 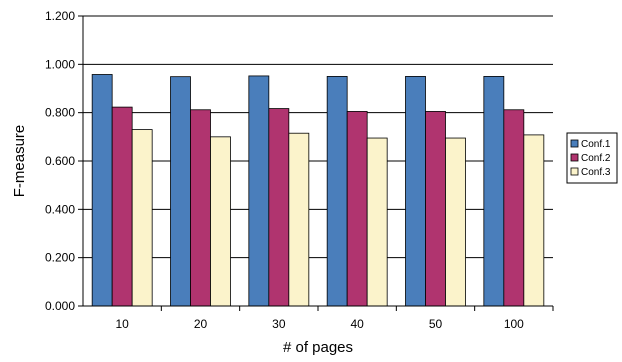 I want to click on y-tick-label: 0.200, so click(x=60, y=258).